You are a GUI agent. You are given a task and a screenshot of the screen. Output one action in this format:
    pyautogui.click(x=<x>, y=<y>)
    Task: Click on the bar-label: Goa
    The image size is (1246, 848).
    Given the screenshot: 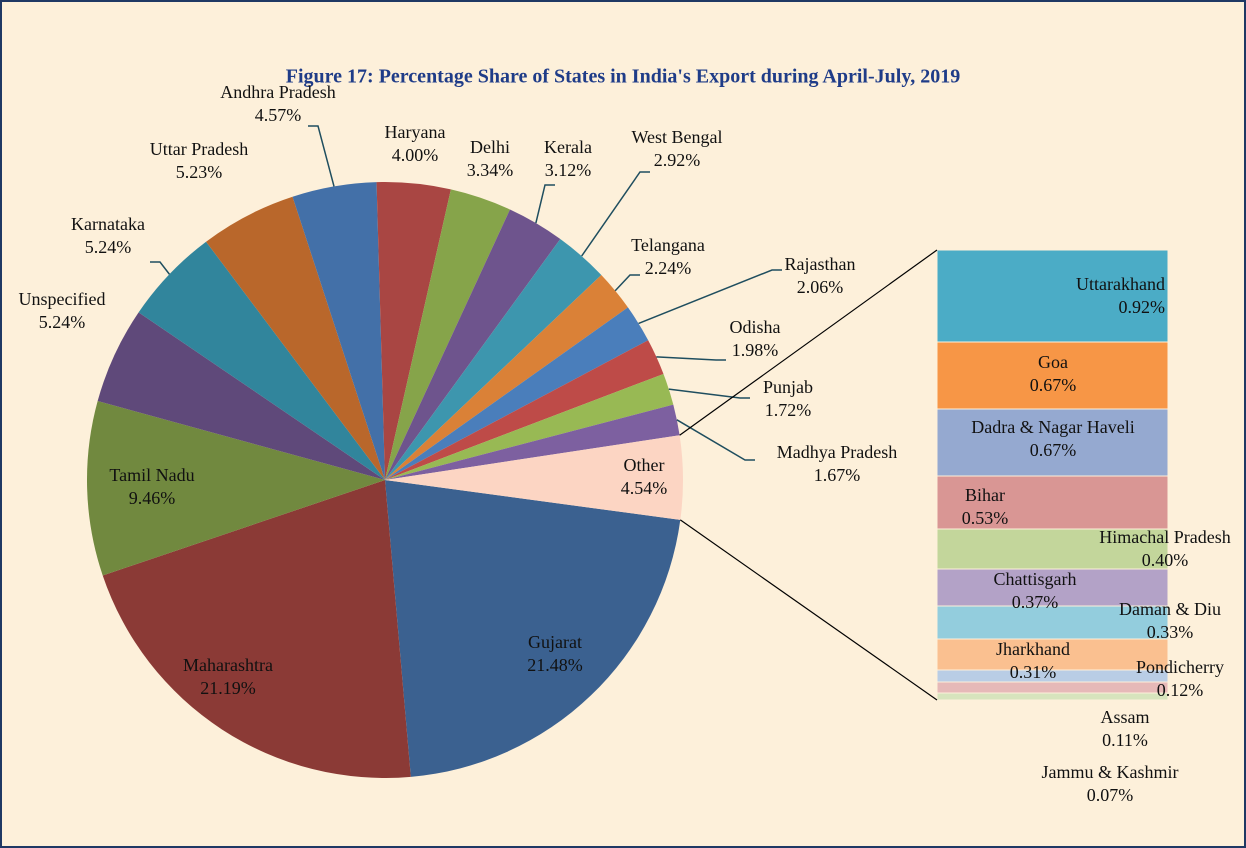 What is the action you would take?
    pyautogui.click(x=1053, y=362)
    